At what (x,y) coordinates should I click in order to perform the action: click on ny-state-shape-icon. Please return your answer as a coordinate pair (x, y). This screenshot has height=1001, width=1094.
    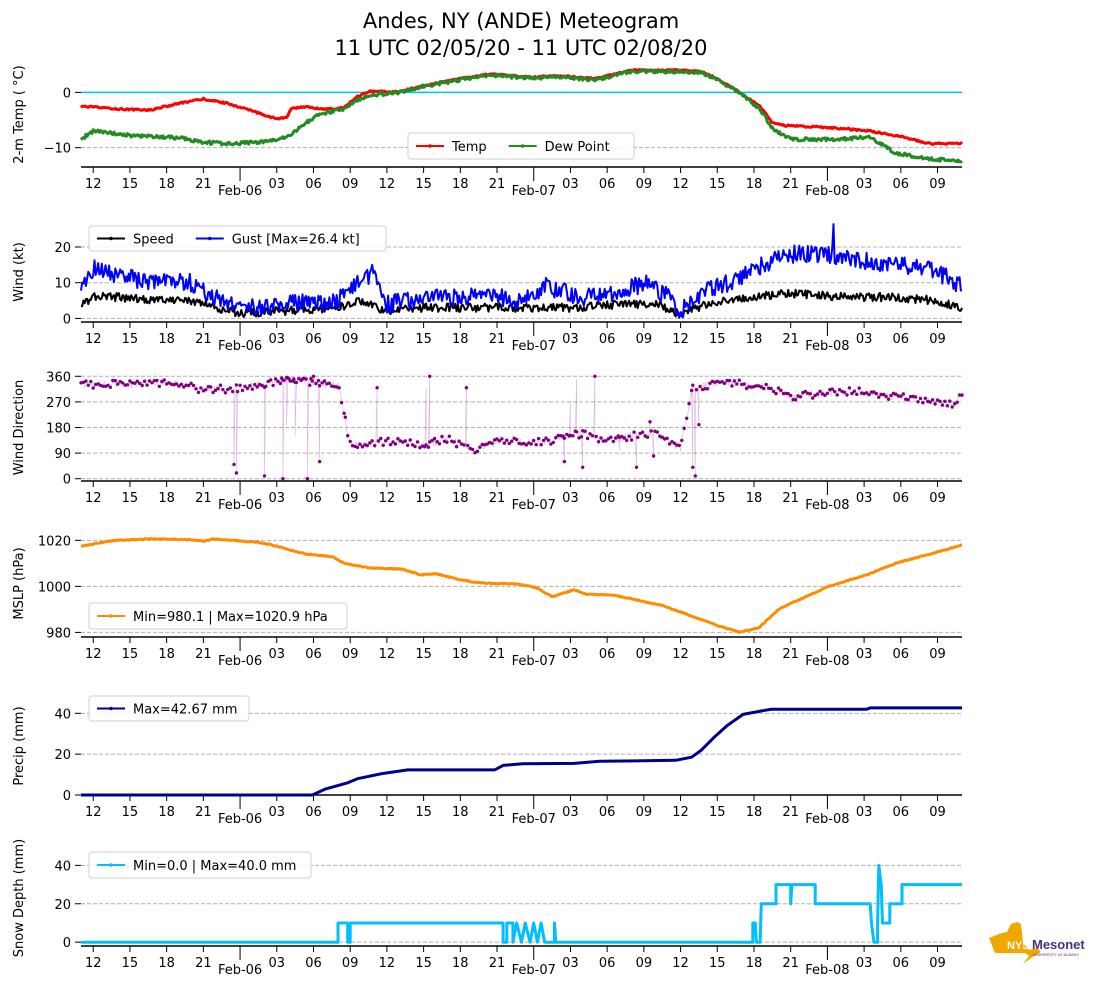
    Looking at the image, I should click on (1015, 943).